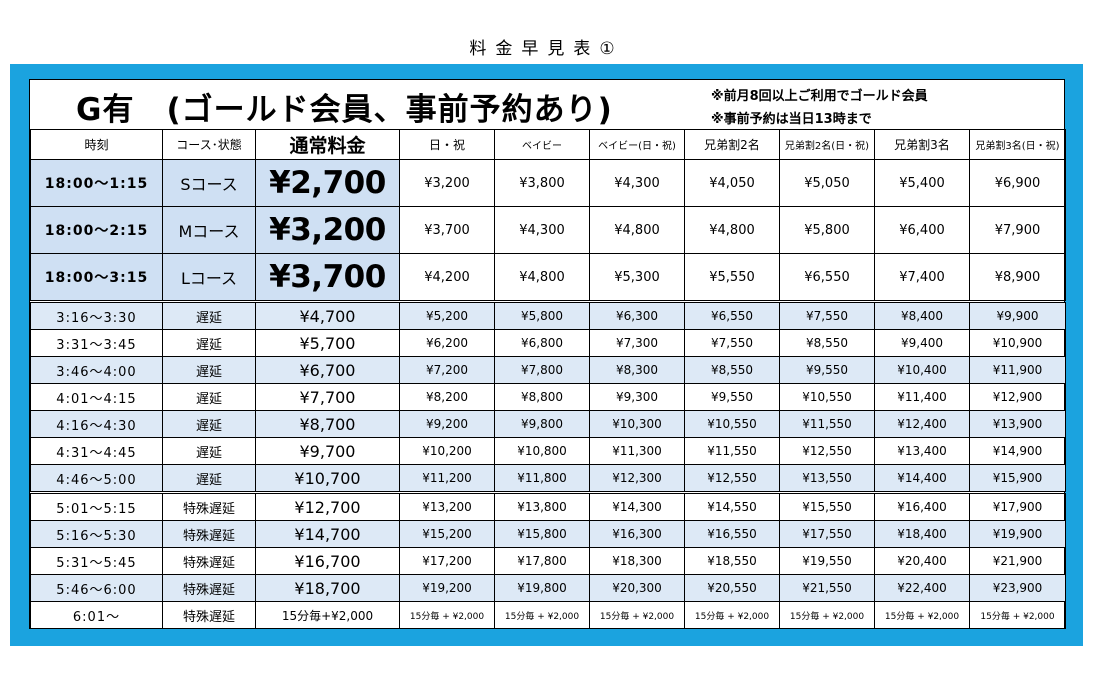 The width and height of the screenshot is (1093, 675). Describe the element at coordinates (827, 561) in the screenshot. I see `price-cell: ¥19,550` at that location.